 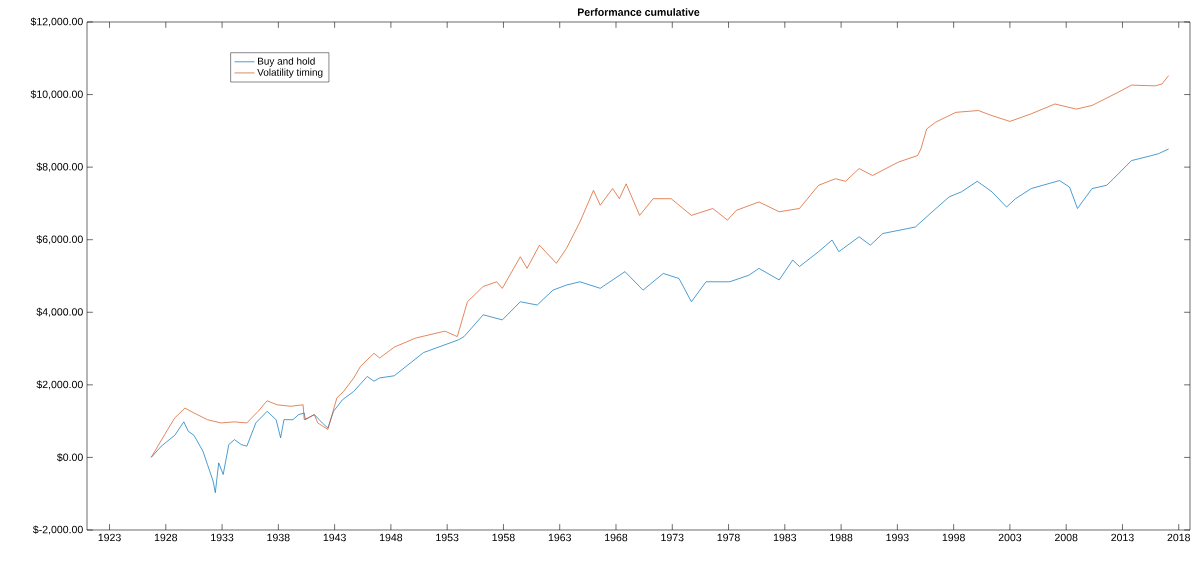 I want to click on y-tick-label: $4,000.00, so click(x=59, y=312).